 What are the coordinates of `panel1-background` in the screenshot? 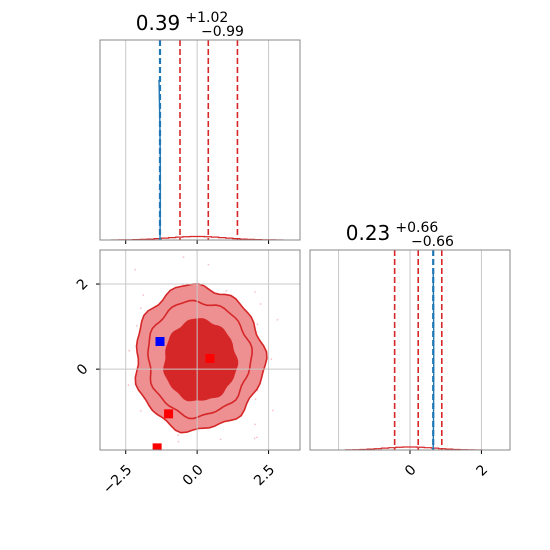 It's located at (200, 140).